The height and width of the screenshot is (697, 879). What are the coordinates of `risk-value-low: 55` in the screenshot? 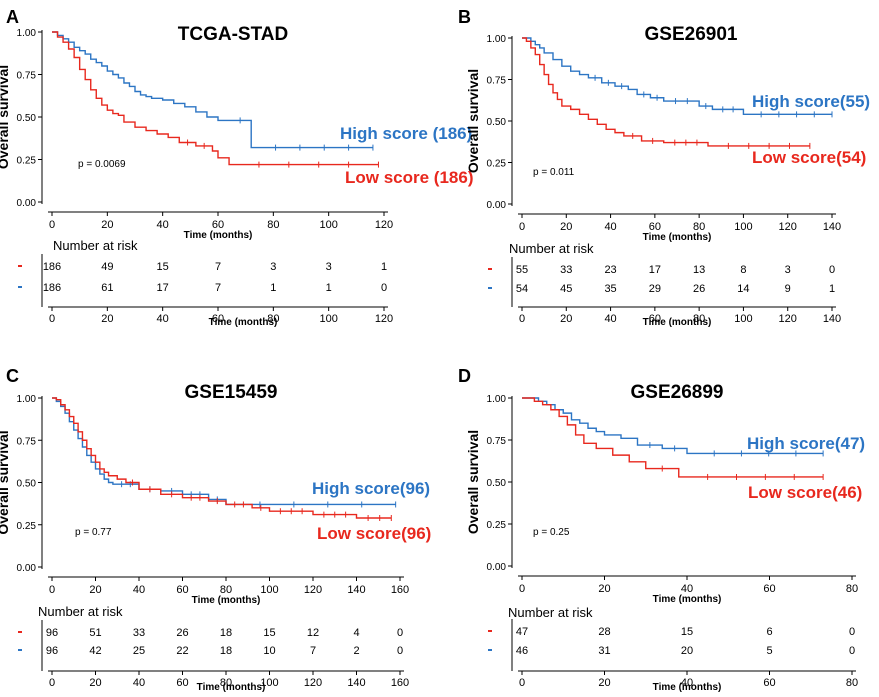 It's located at (522, 270).